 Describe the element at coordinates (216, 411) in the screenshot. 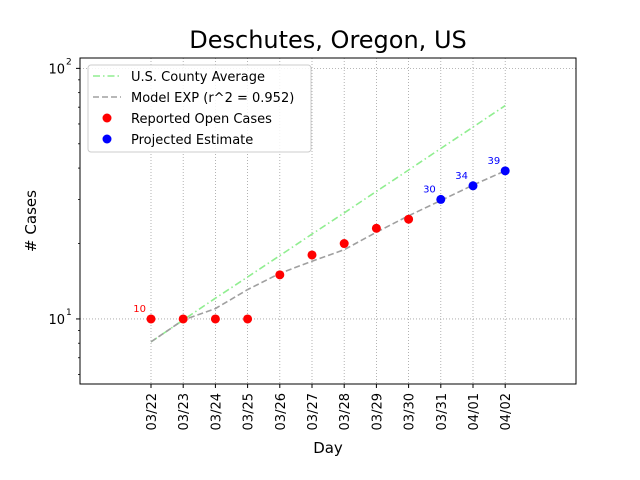

I see `x-tick-label: 03/24` at that location.